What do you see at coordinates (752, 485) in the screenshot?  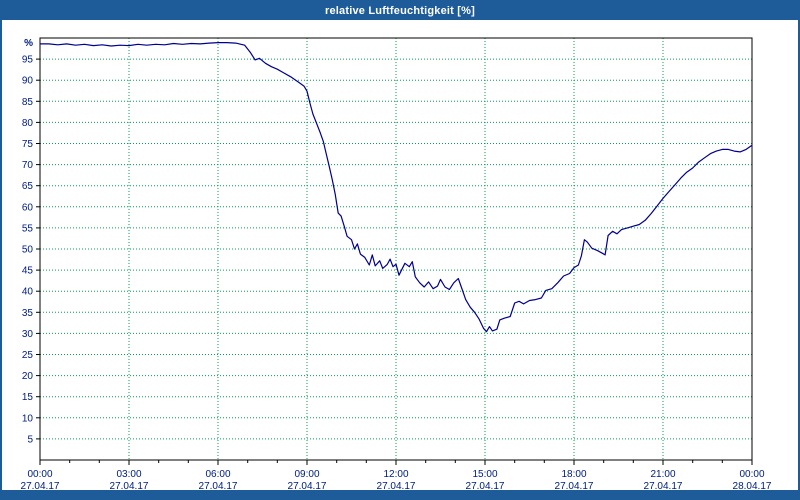 I see `svg-text: 28.04.17` at bounding box center [752, 485].